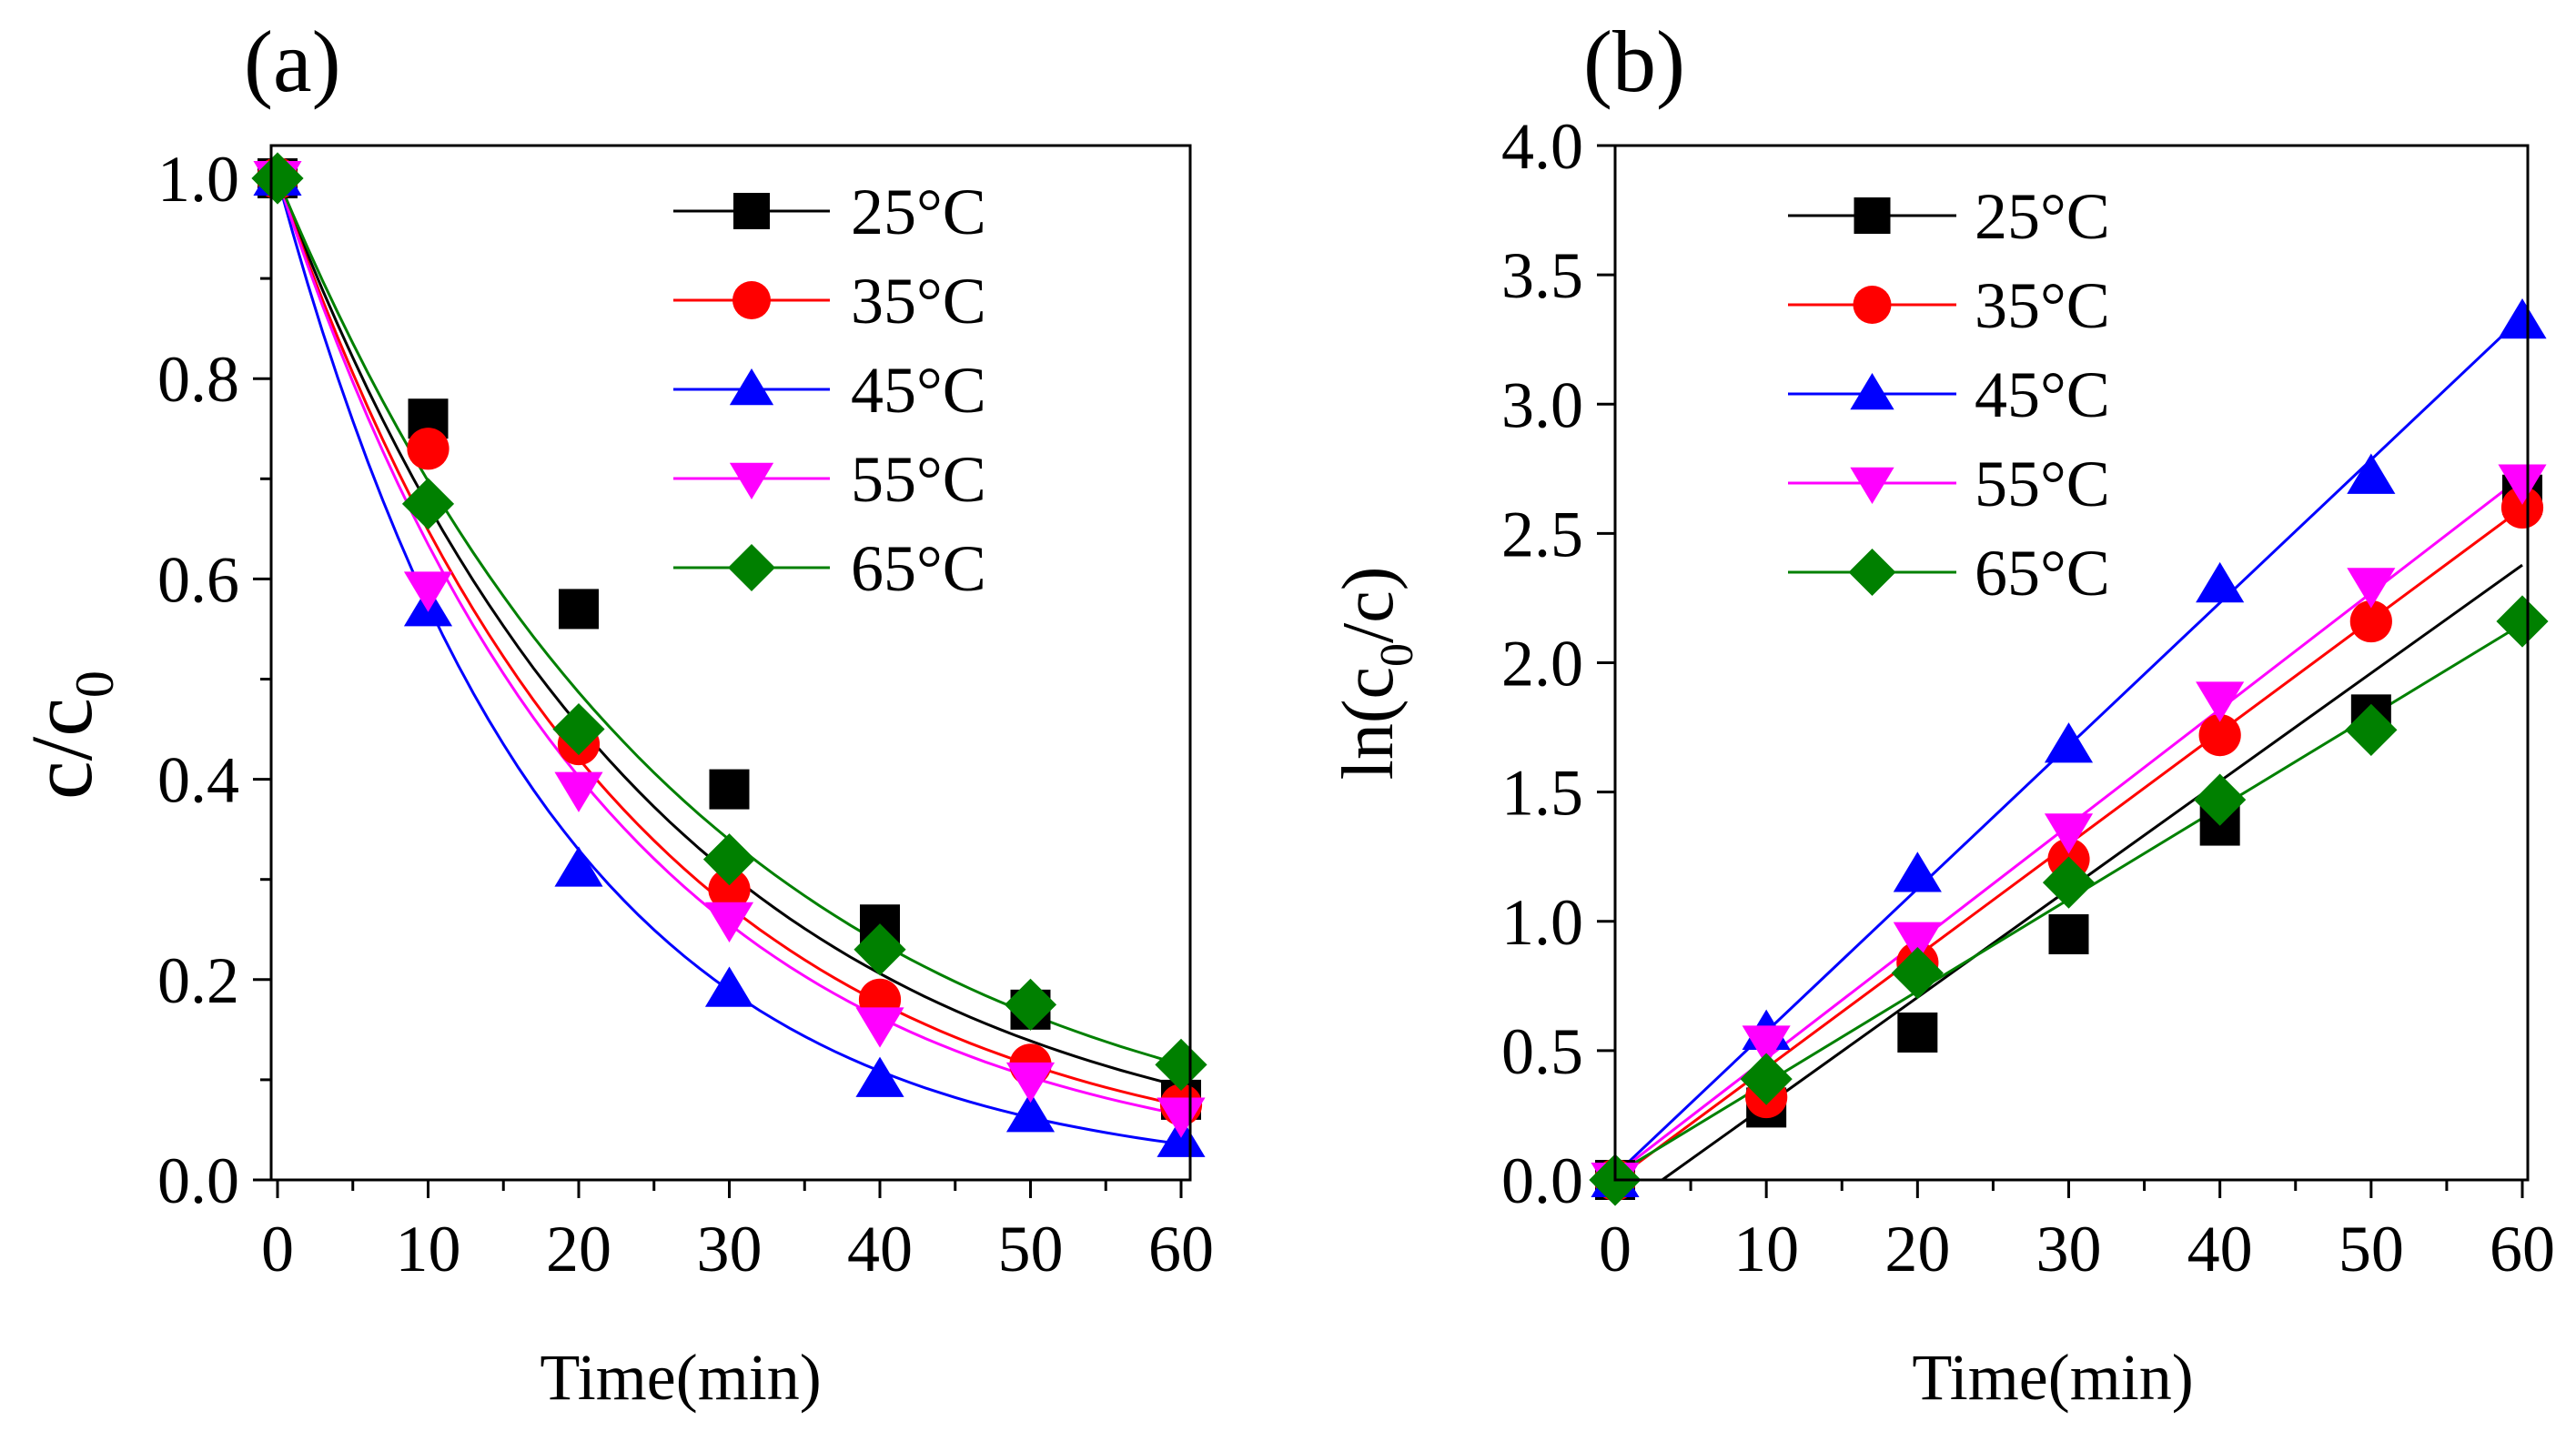  I want to click on y-tick-label: 4.0, so click(1542, 147).